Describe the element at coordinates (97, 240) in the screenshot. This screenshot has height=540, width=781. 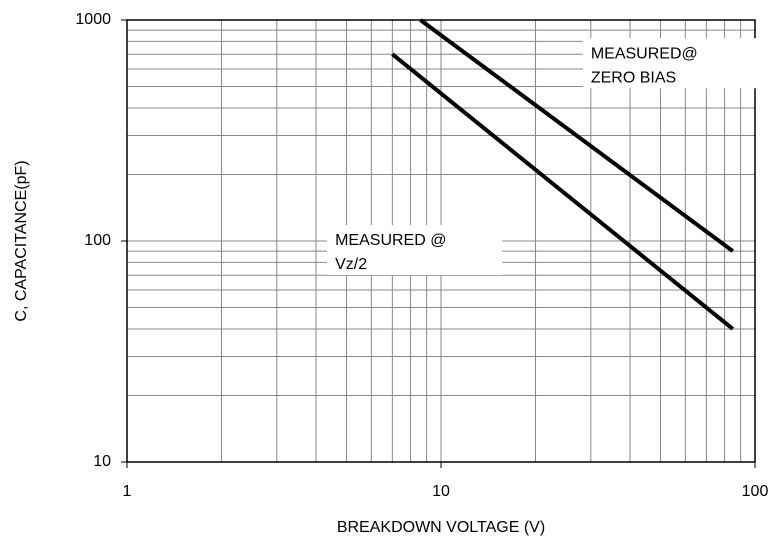
I see `y-tick-label: 100` at that location.